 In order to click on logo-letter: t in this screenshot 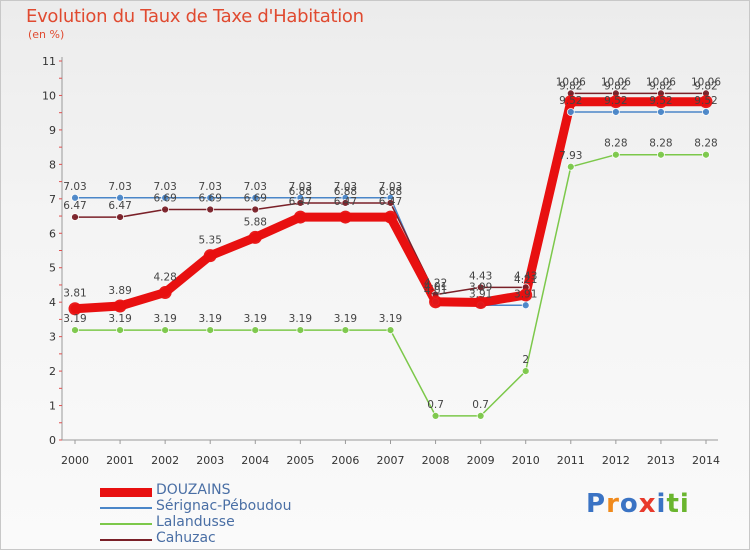, I will do `click(673, 504)`.